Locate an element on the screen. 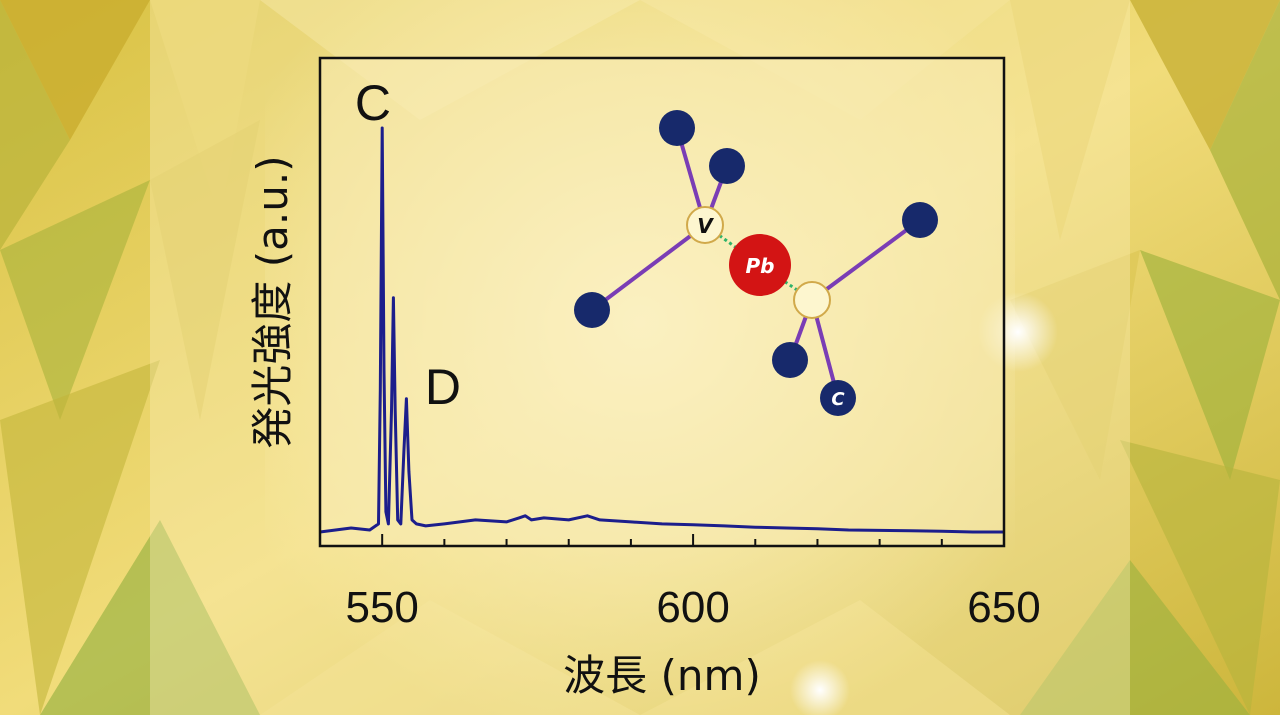 This screenshot has height=715, width=1280. carbon-atom-label: C is located at coordinates (838, 399).